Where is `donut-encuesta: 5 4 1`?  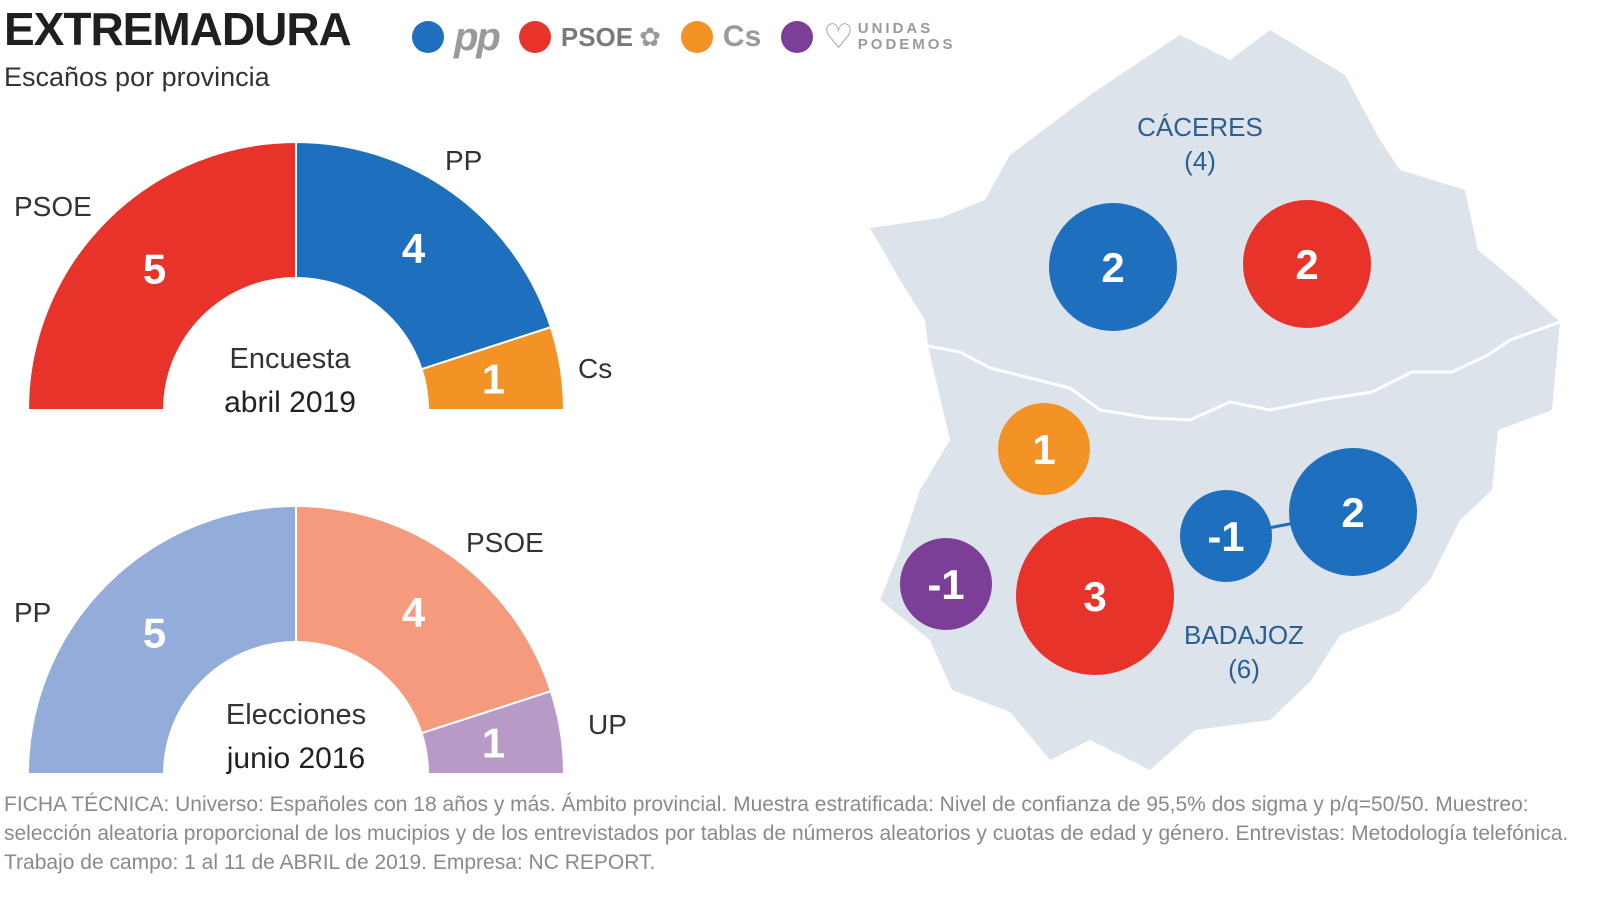
donut-encuesta: 5 4 1 is located at coordinates (296, 275).